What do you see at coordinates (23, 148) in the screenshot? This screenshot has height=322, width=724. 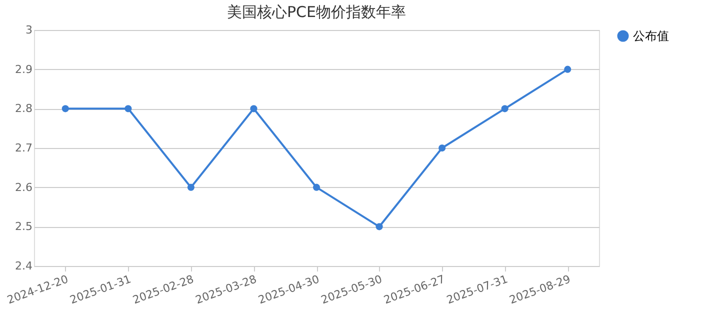 I see `y-tick-label: 2.7` at bounding box center [23, 148].